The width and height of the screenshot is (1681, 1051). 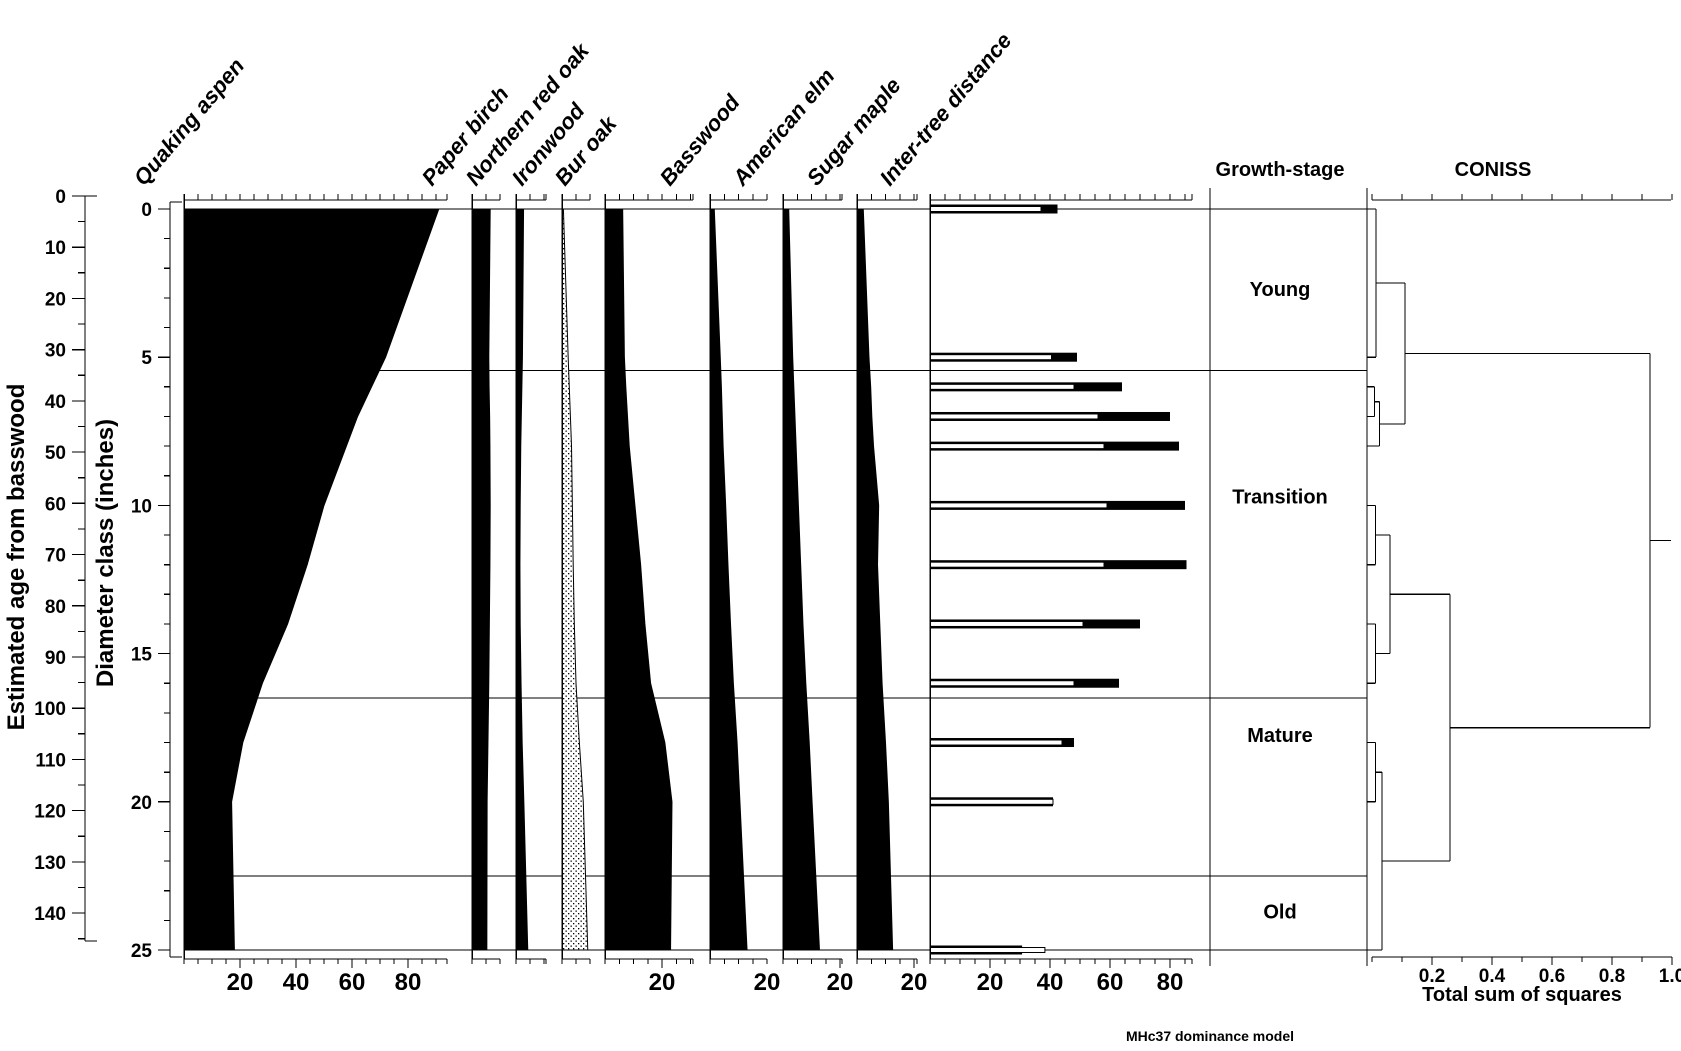 I want to click on panel-intertree, so click(x=1058, y=579).